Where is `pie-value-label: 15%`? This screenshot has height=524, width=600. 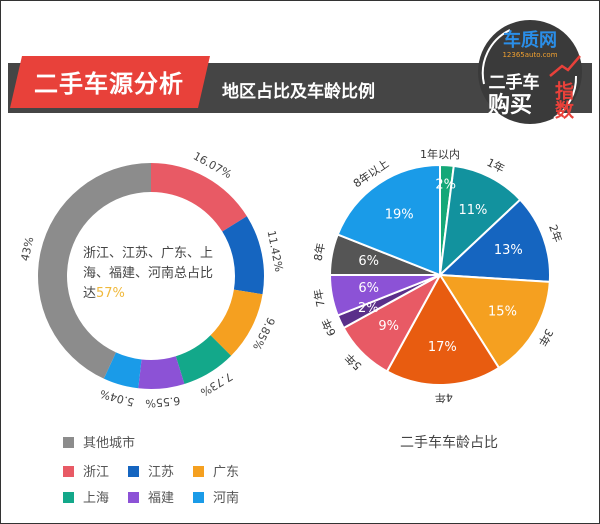
pie-value-label: 15% is located at coordinates (502, 311).